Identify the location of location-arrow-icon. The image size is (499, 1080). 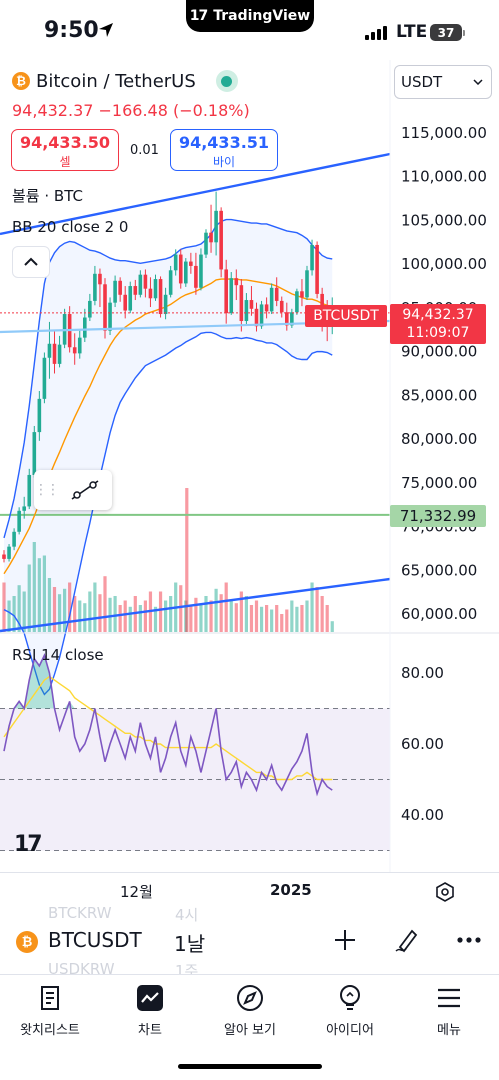
(106, 30).